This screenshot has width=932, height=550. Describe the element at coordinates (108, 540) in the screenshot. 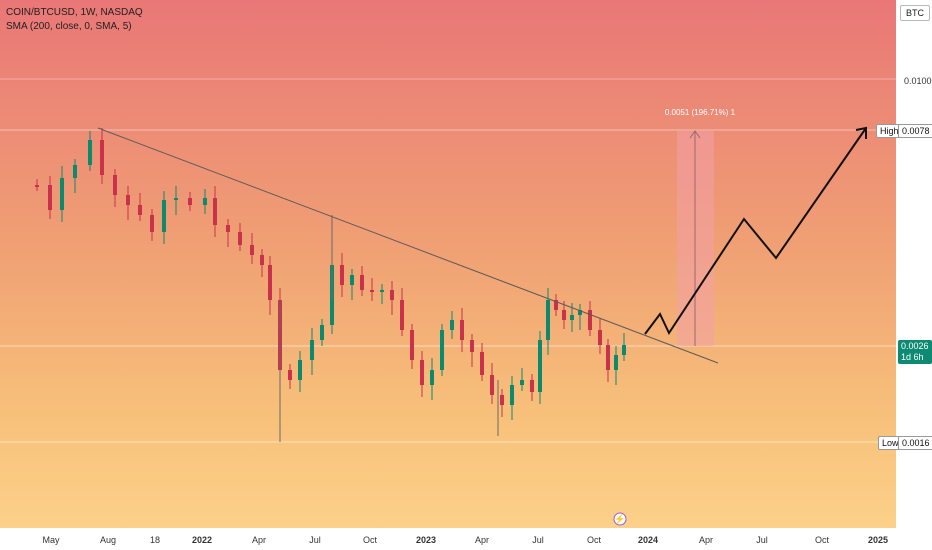

I see `time-tick-label: Aug` at that location.